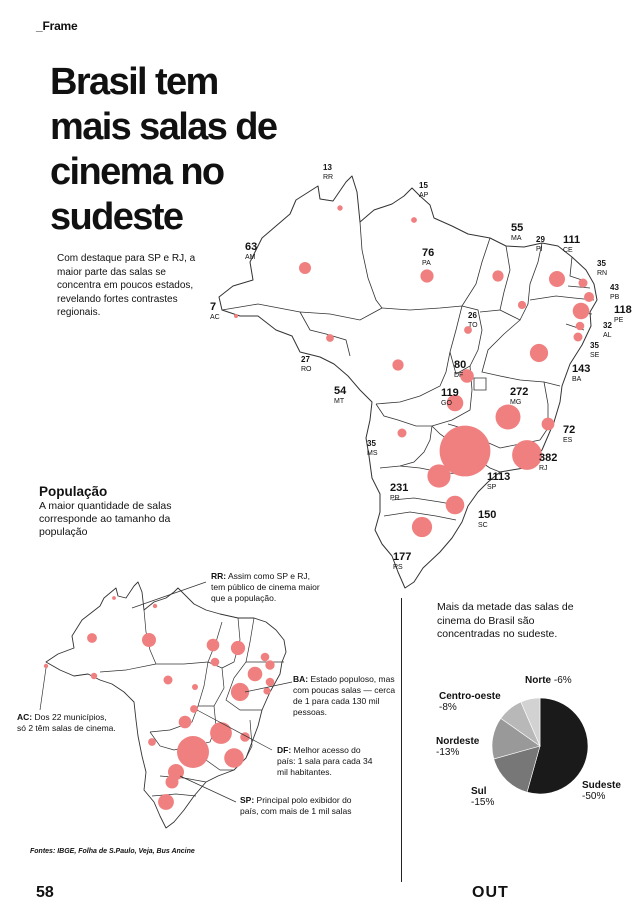  I want to click on cinema-value-ac: 7, so click(213, 307).